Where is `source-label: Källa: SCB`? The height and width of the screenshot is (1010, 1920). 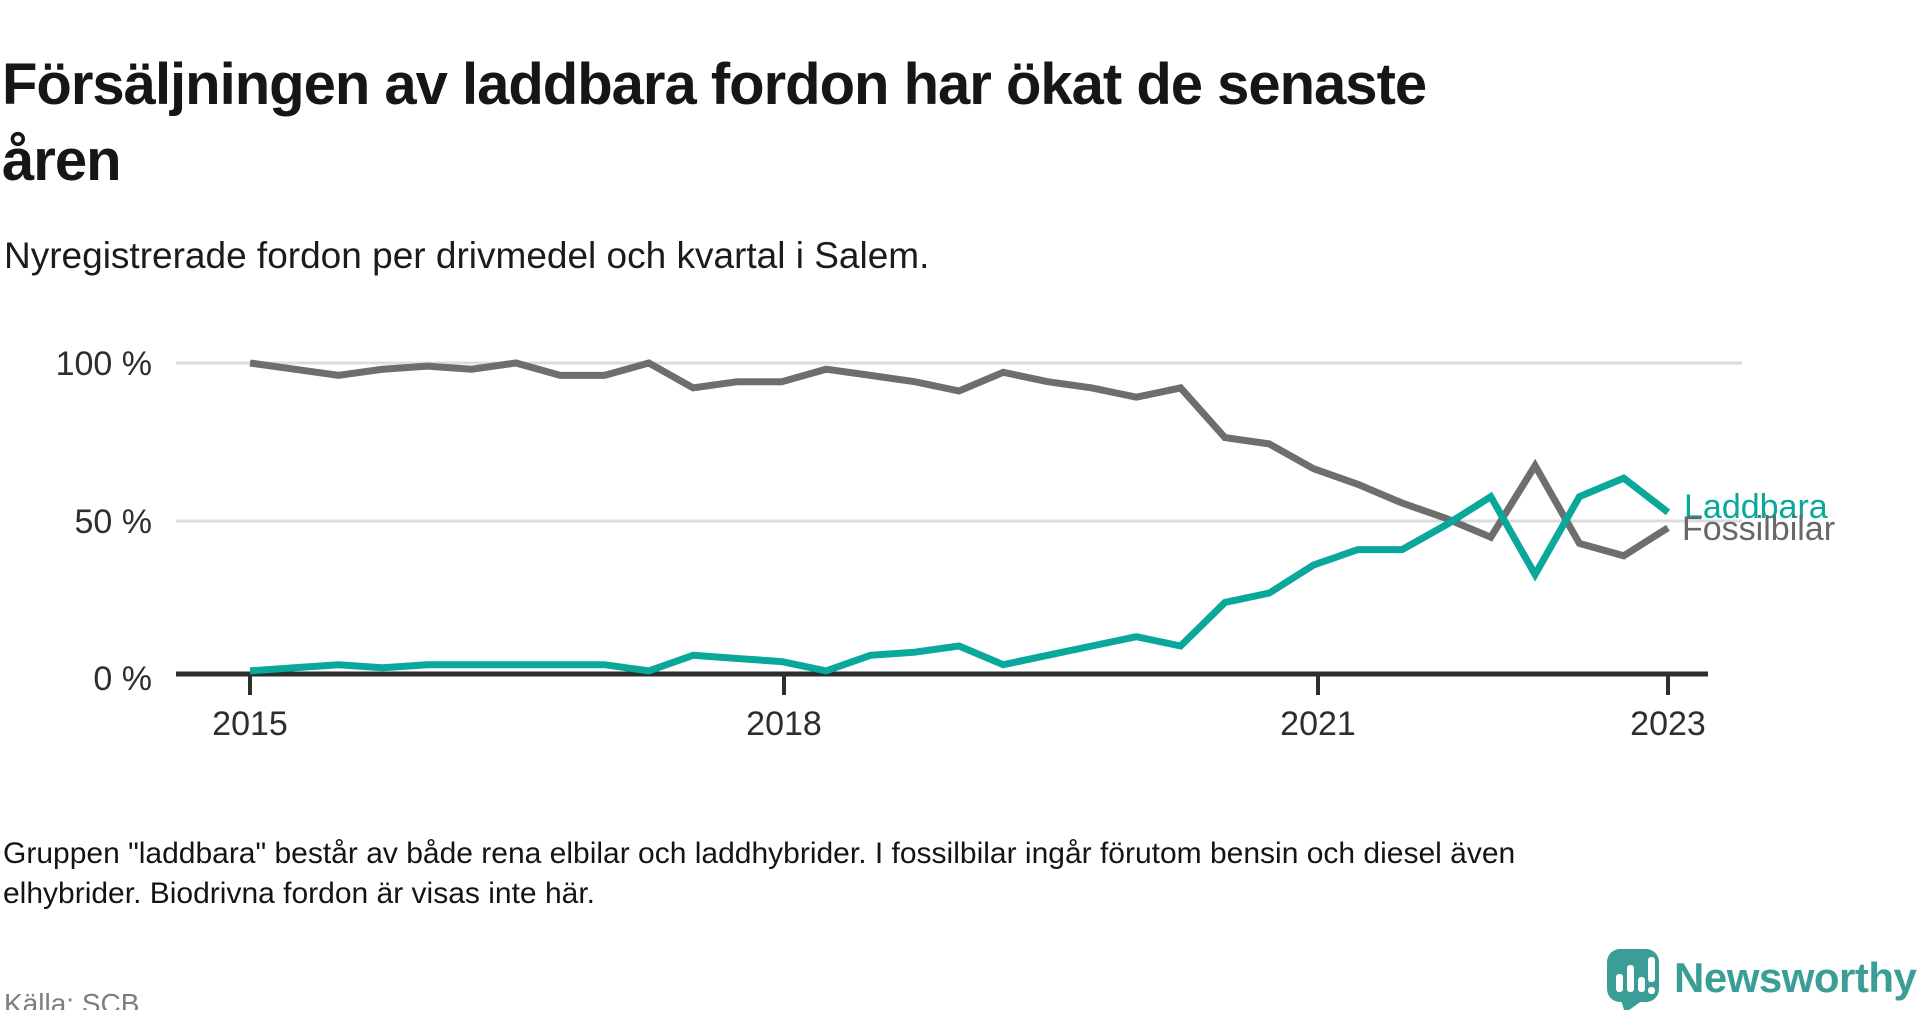 source-label: Källa: SCB is located at coordinates (72, 999).